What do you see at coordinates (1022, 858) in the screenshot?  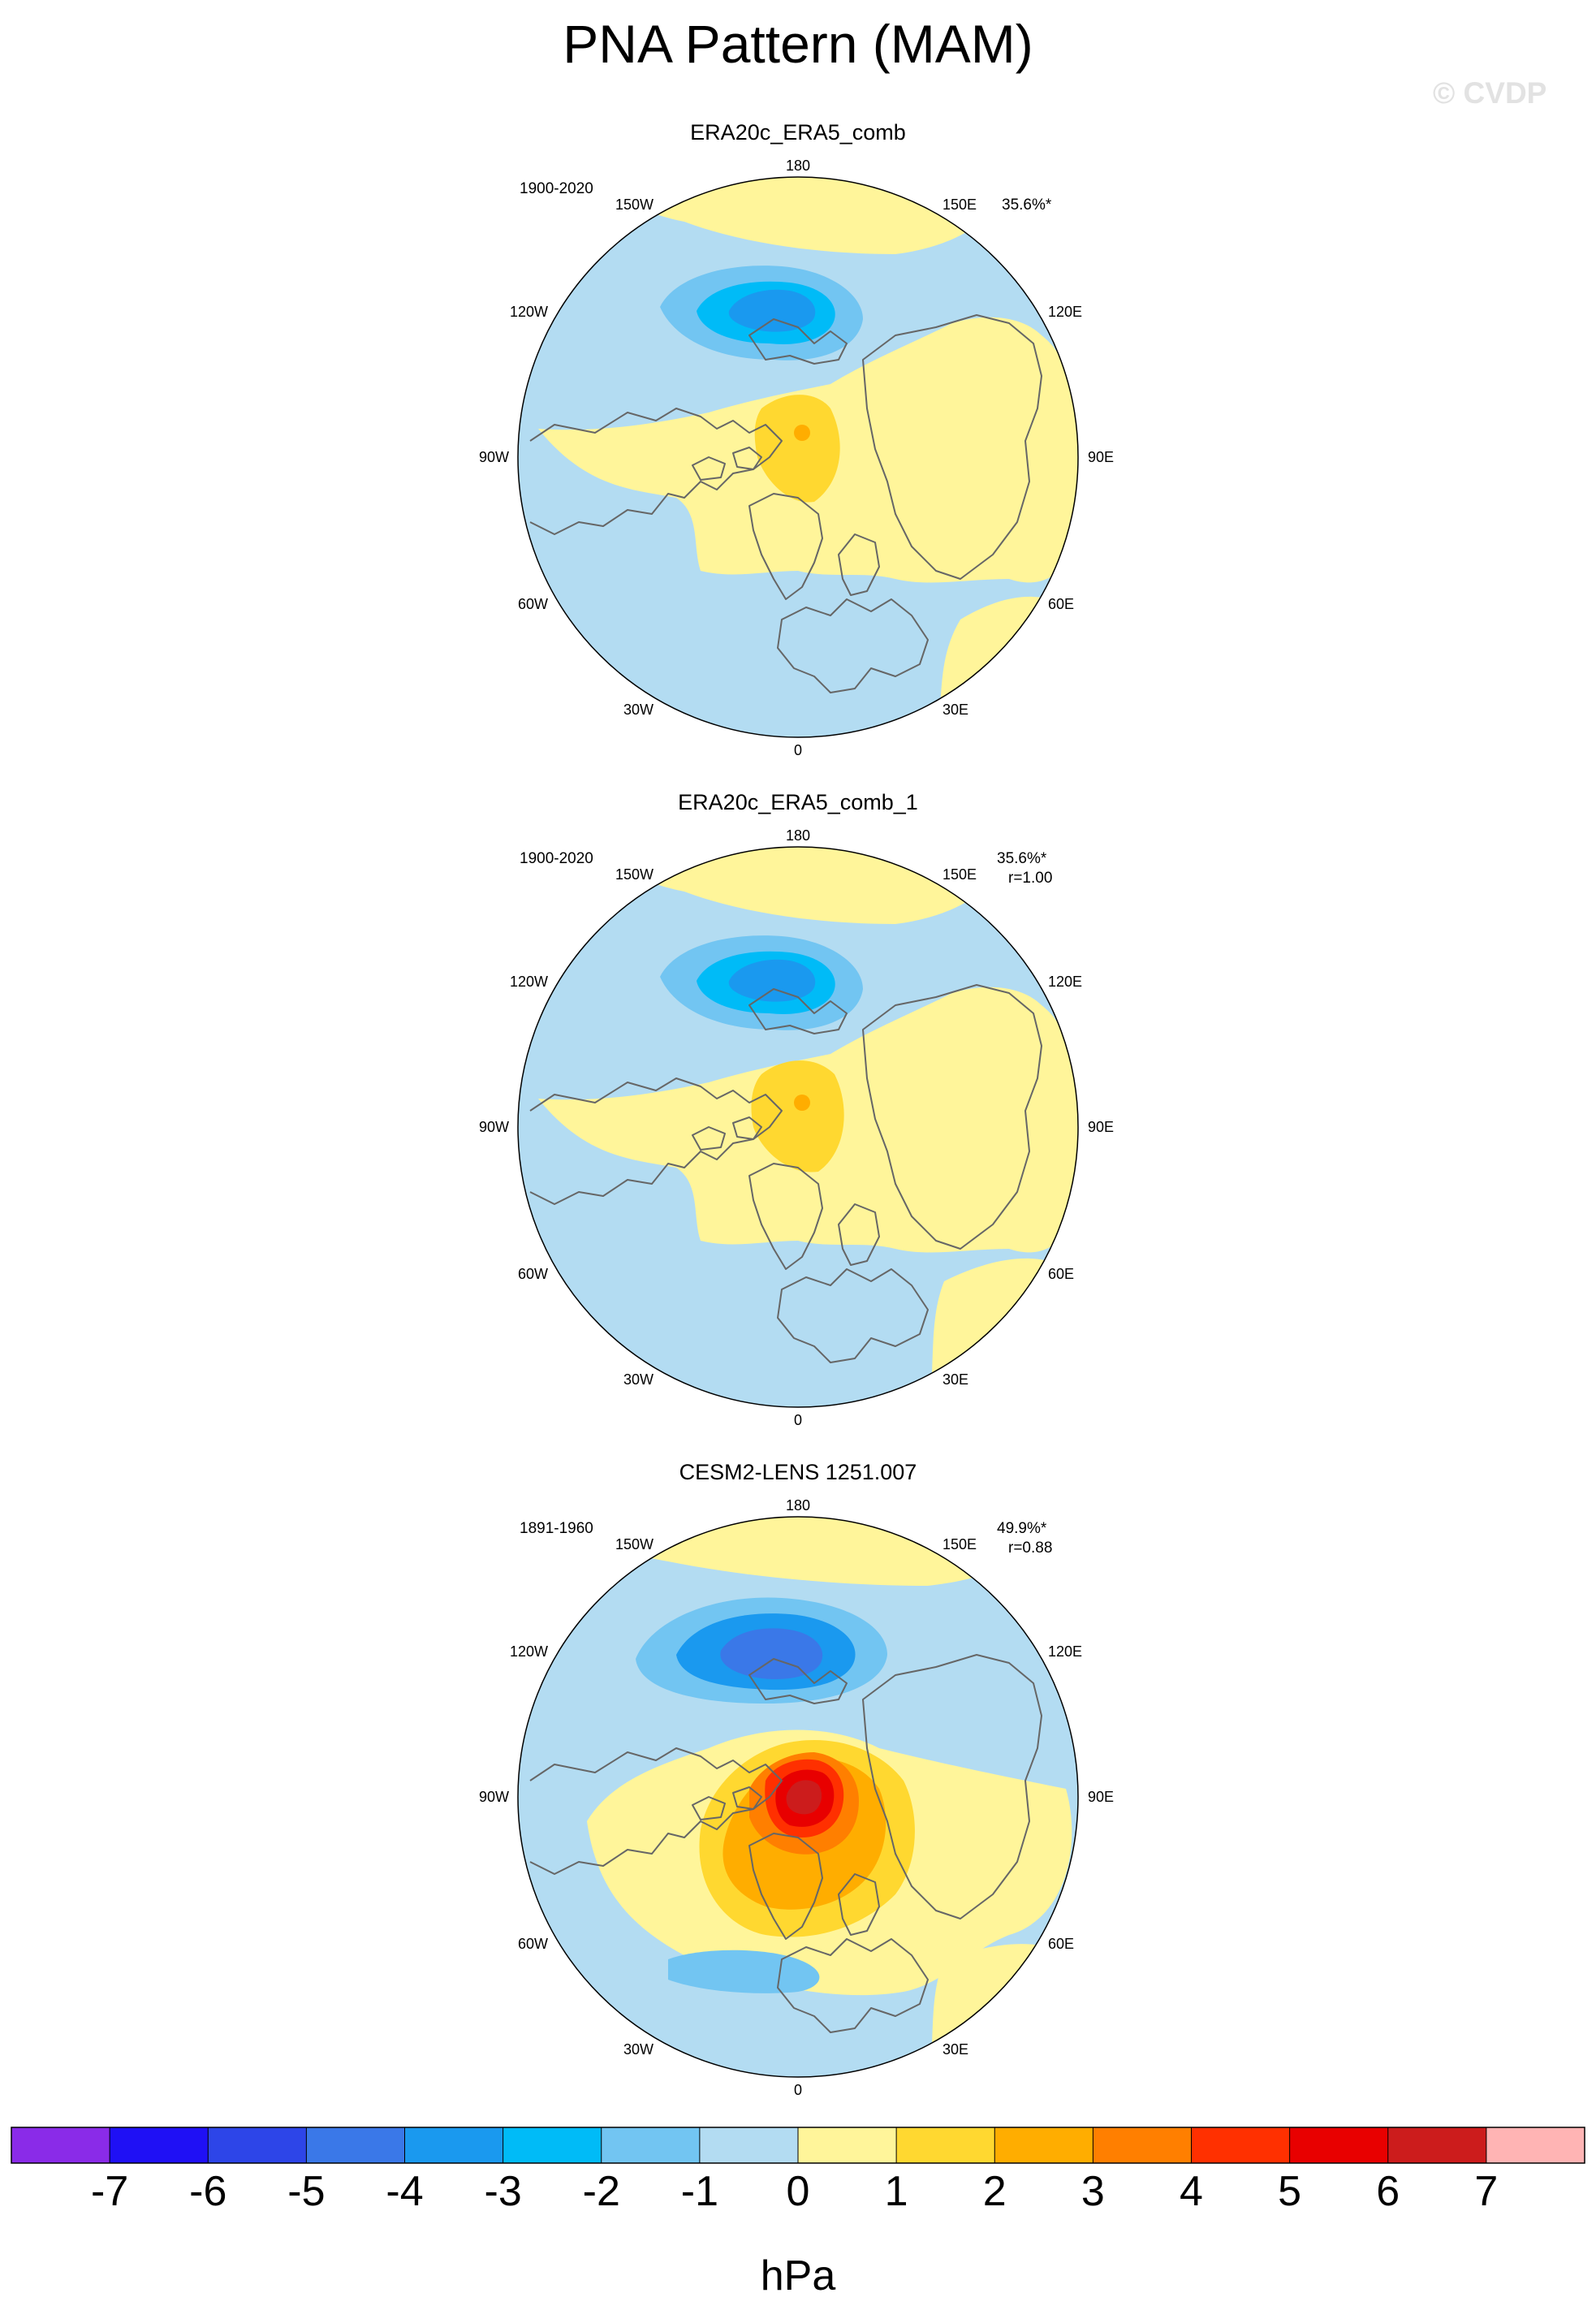 I see `panel-2-percent: 35.6%*` at bounding box center [1022, 858].